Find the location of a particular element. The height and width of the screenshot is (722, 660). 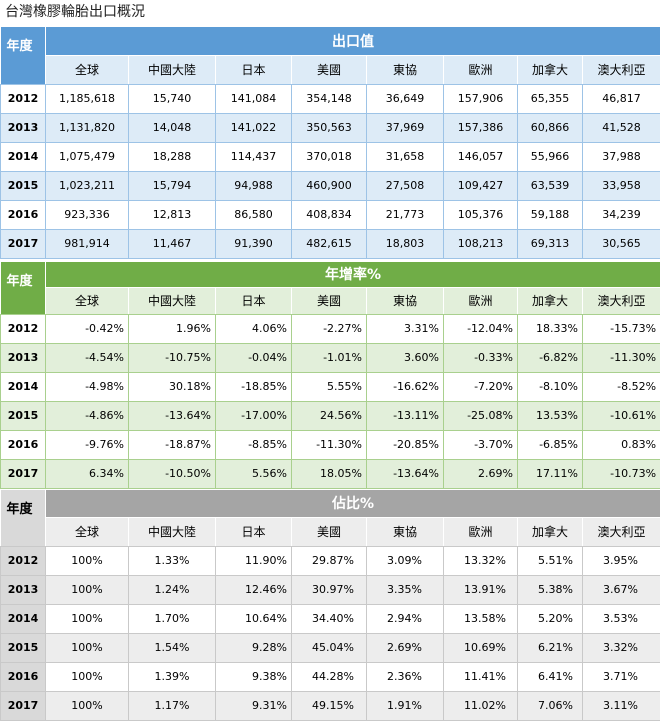

value-cell: 18.05% is located at coordinates (329, 473).